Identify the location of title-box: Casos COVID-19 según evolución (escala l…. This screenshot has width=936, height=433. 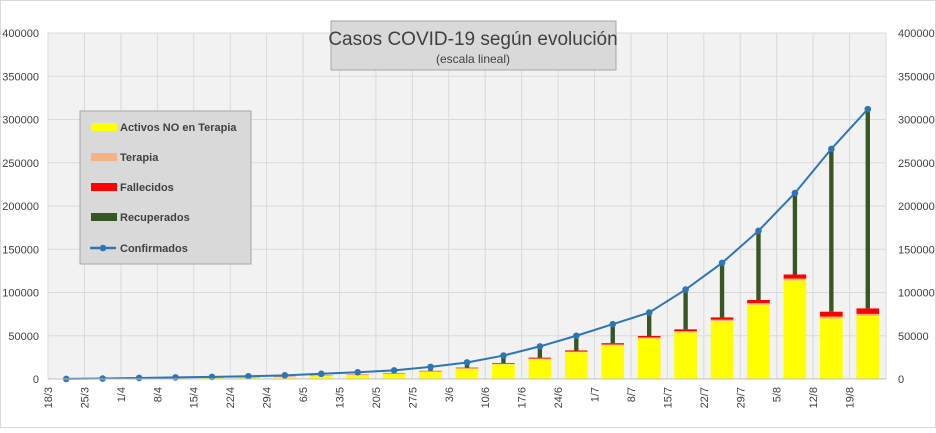
(472, 45).